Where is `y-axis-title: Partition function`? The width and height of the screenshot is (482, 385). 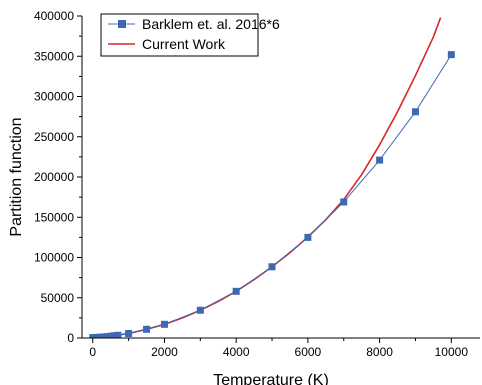
y-axis-title: Partition function is located at coordinates (16, 176).